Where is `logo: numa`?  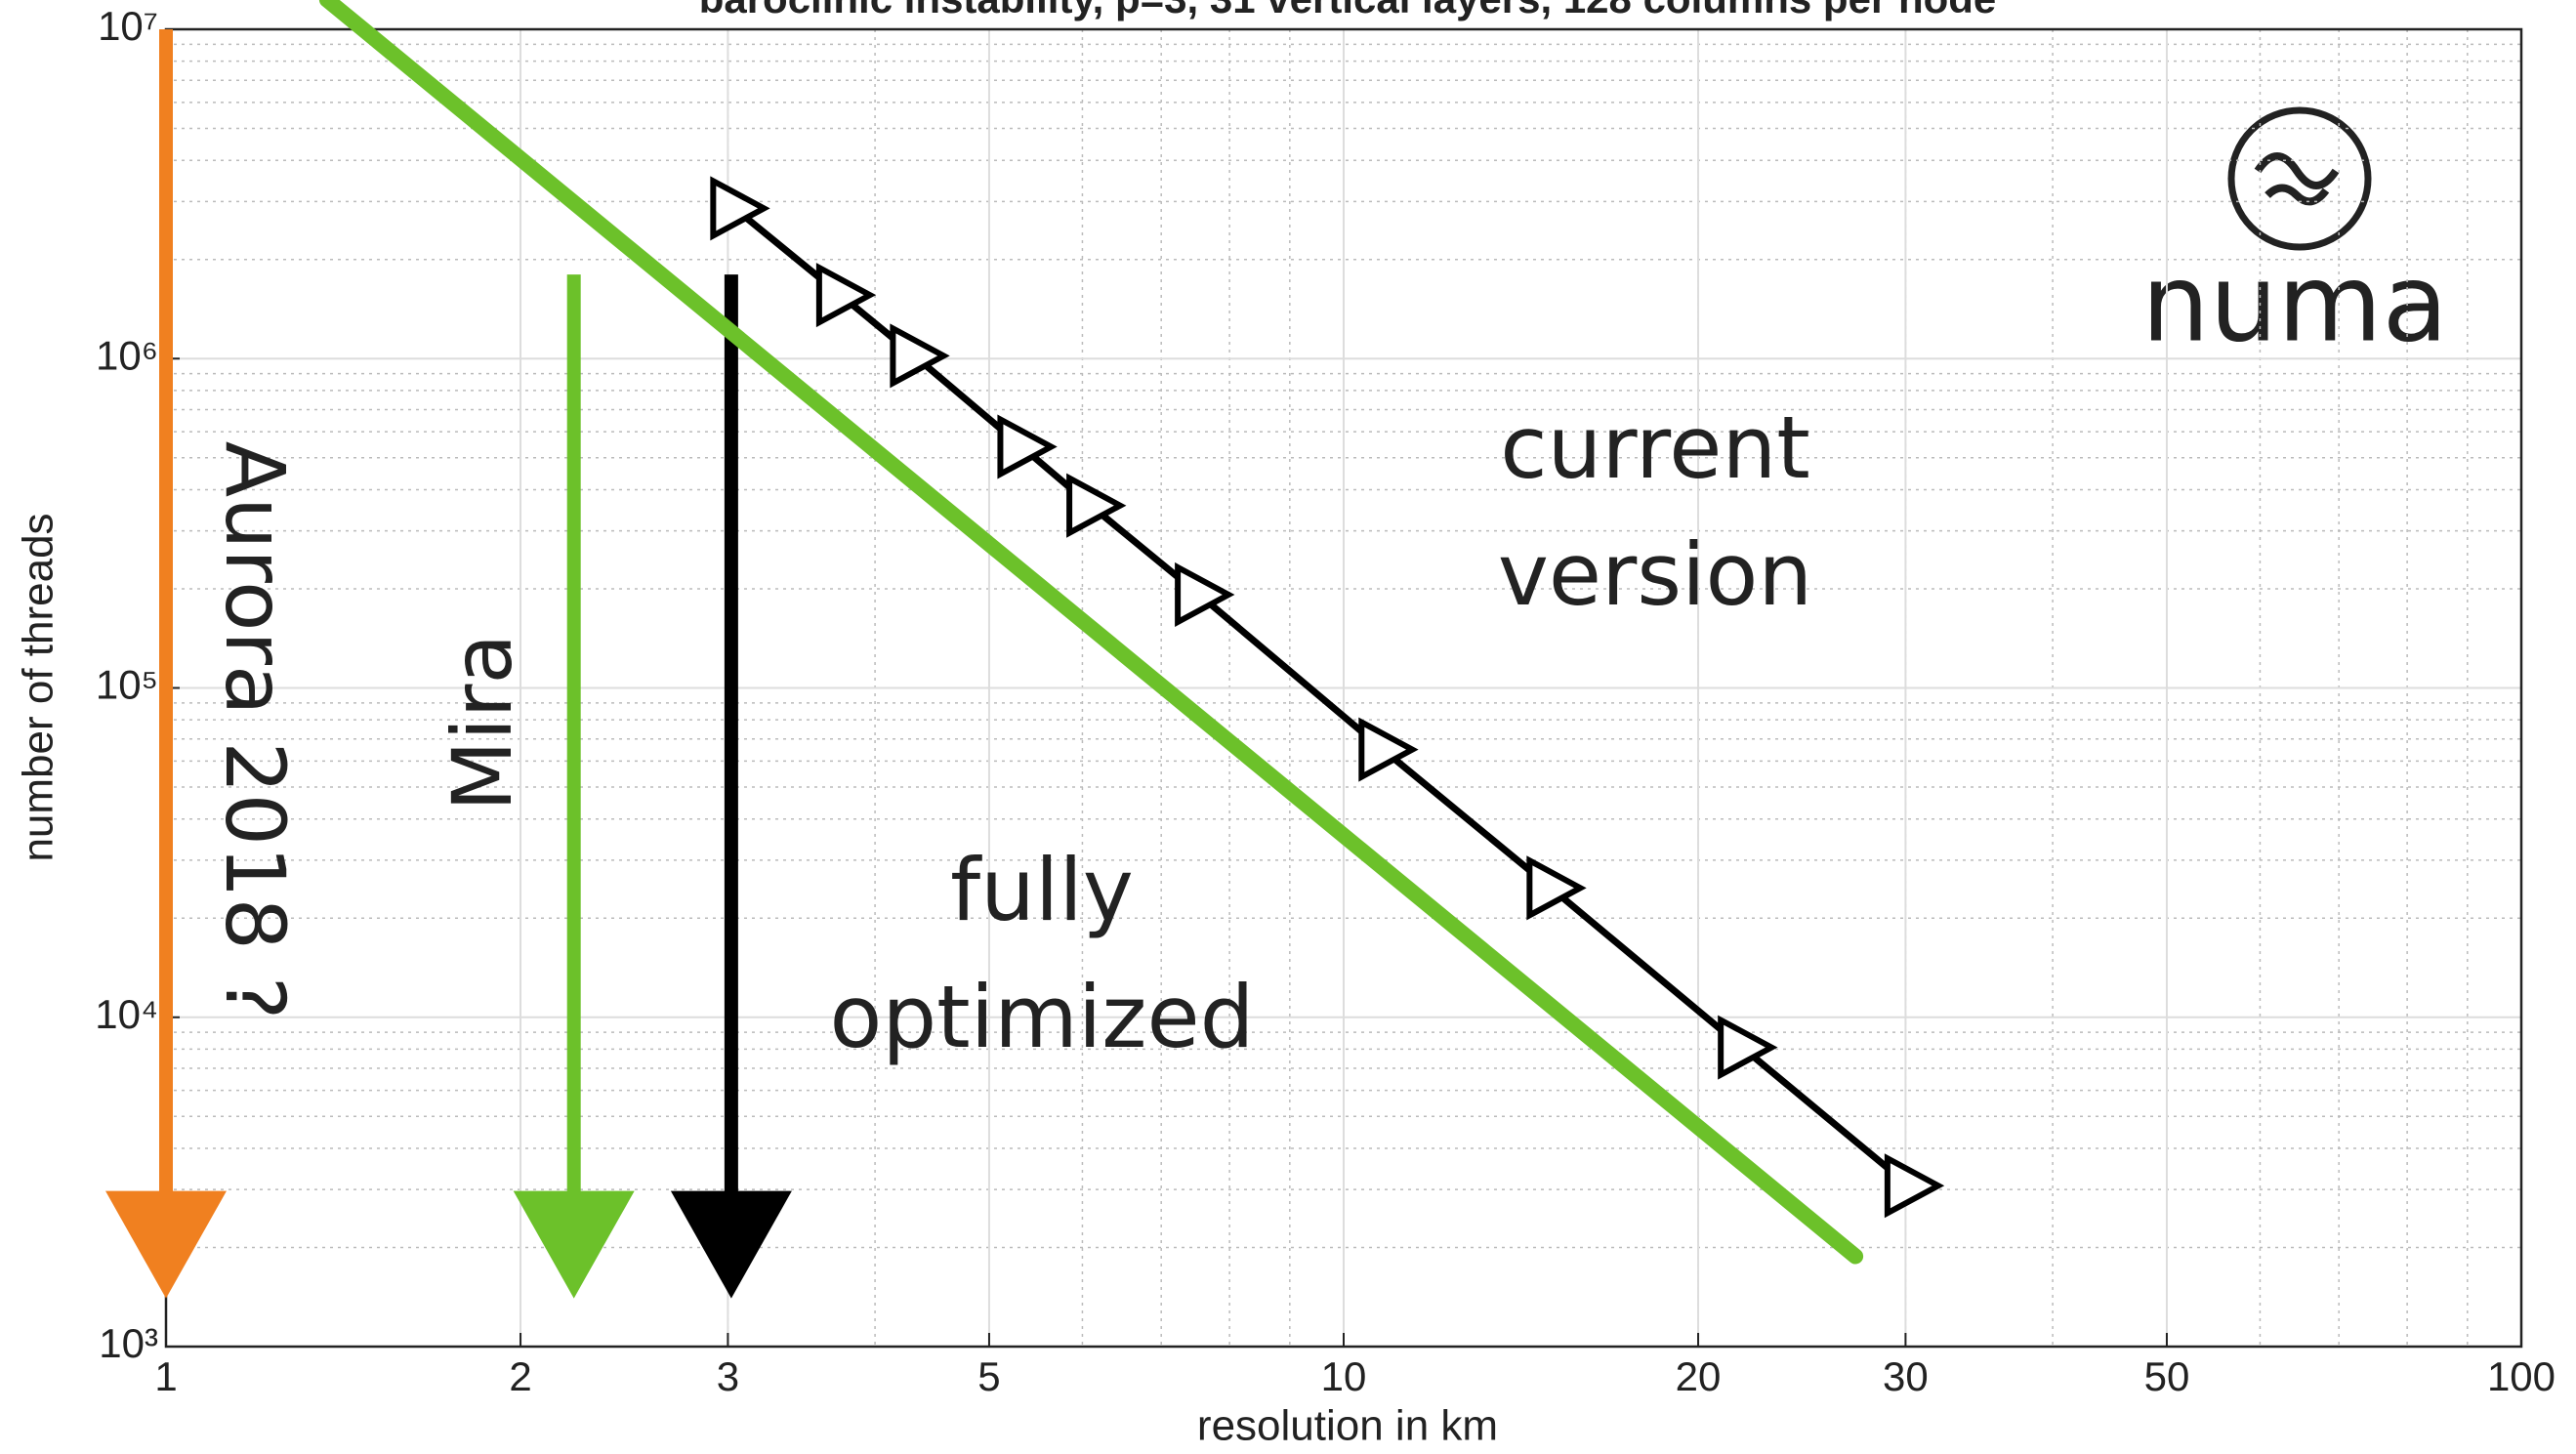
logo: numa is located at coordinates (2294, 235).